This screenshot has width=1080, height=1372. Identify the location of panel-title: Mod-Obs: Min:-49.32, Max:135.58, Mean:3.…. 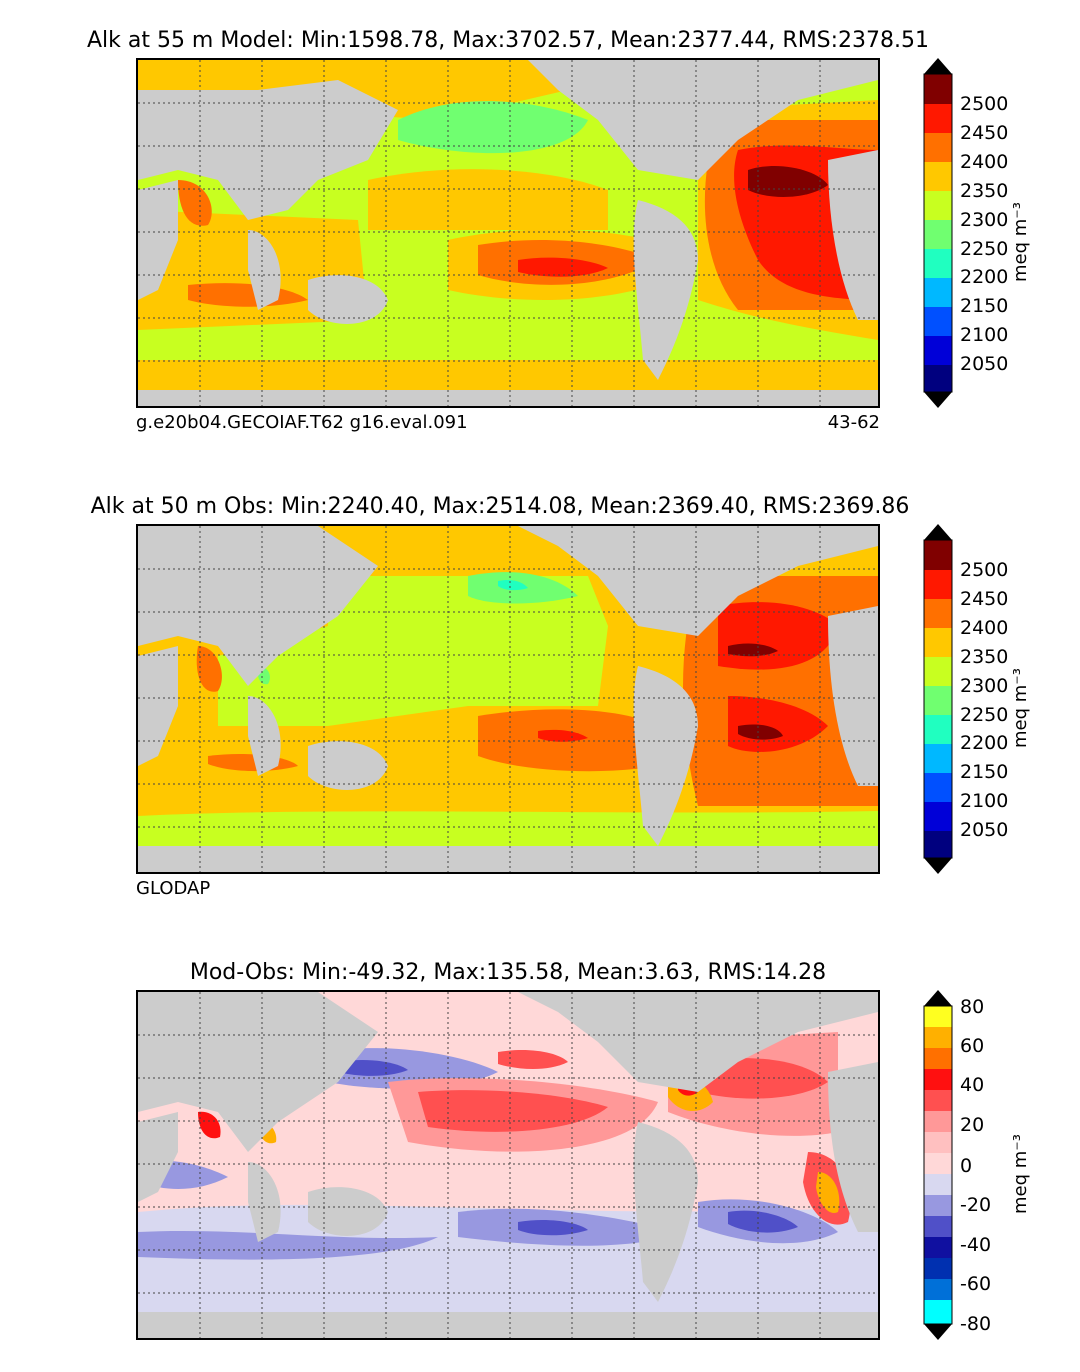
(508, 972).